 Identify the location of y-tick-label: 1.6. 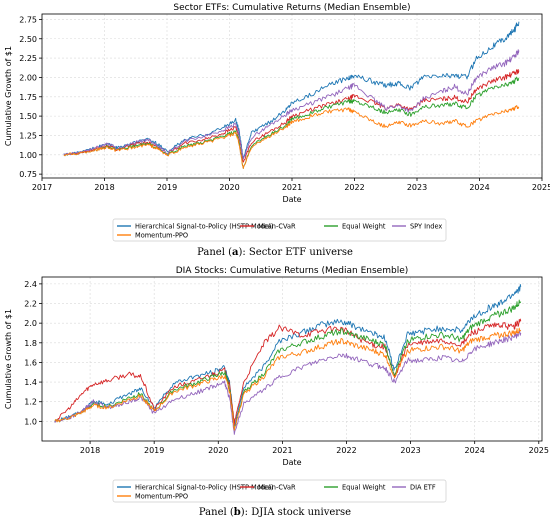
(30, 362).